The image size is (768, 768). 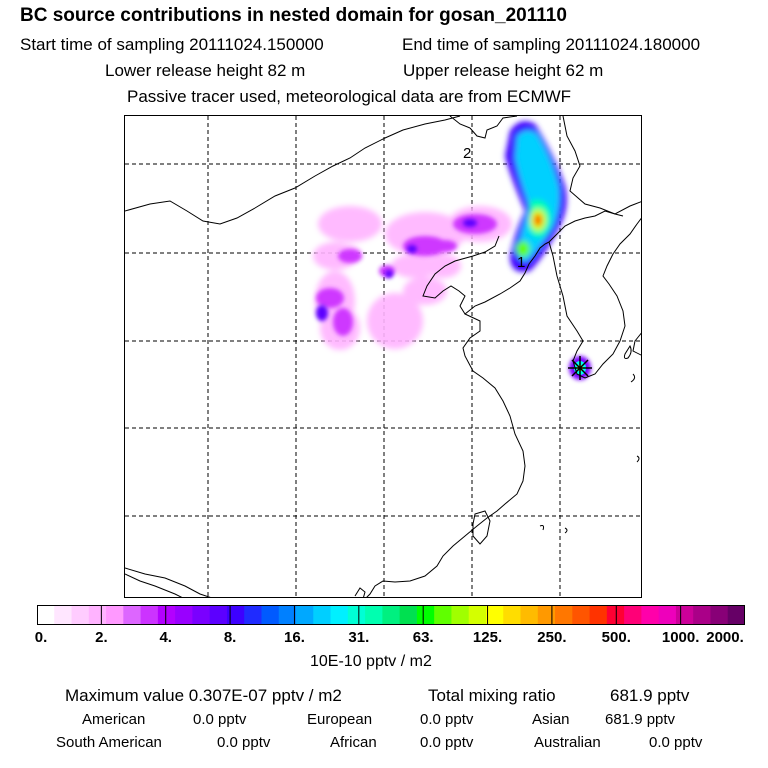 What do you see at coordinates (467, 153) in the screenshot?
I see `marker-label-2: 2` at bounding box center [467, 153].